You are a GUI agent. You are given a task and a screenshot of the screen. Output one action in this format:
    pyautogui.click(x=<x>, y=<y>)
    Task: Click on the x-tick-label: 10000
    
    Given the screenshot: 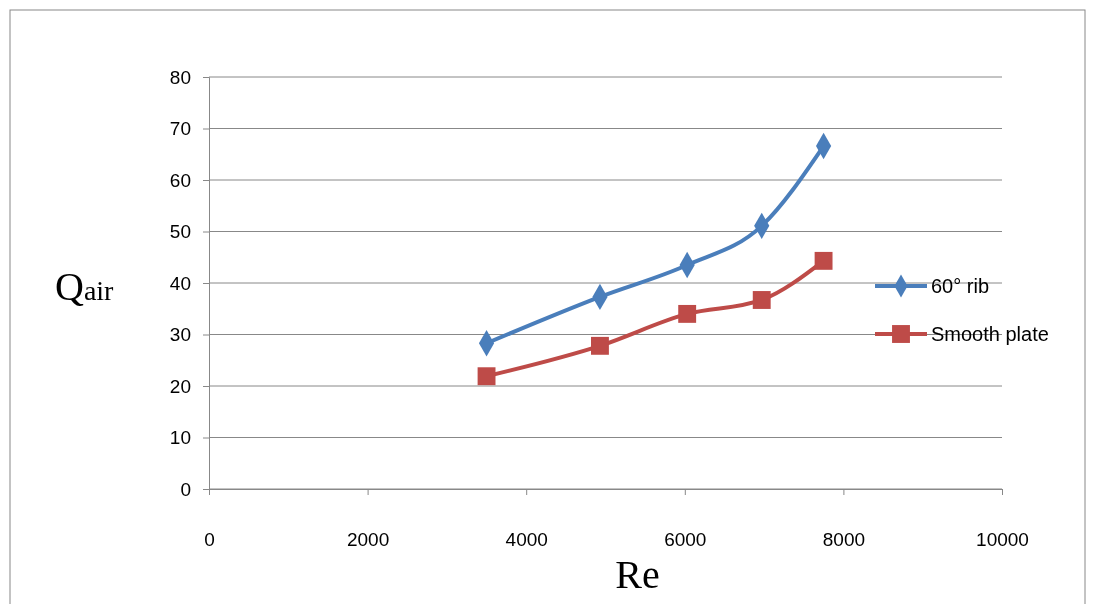 What is the action you would take?
    pyautogui.click(x=1002, y=540)
    